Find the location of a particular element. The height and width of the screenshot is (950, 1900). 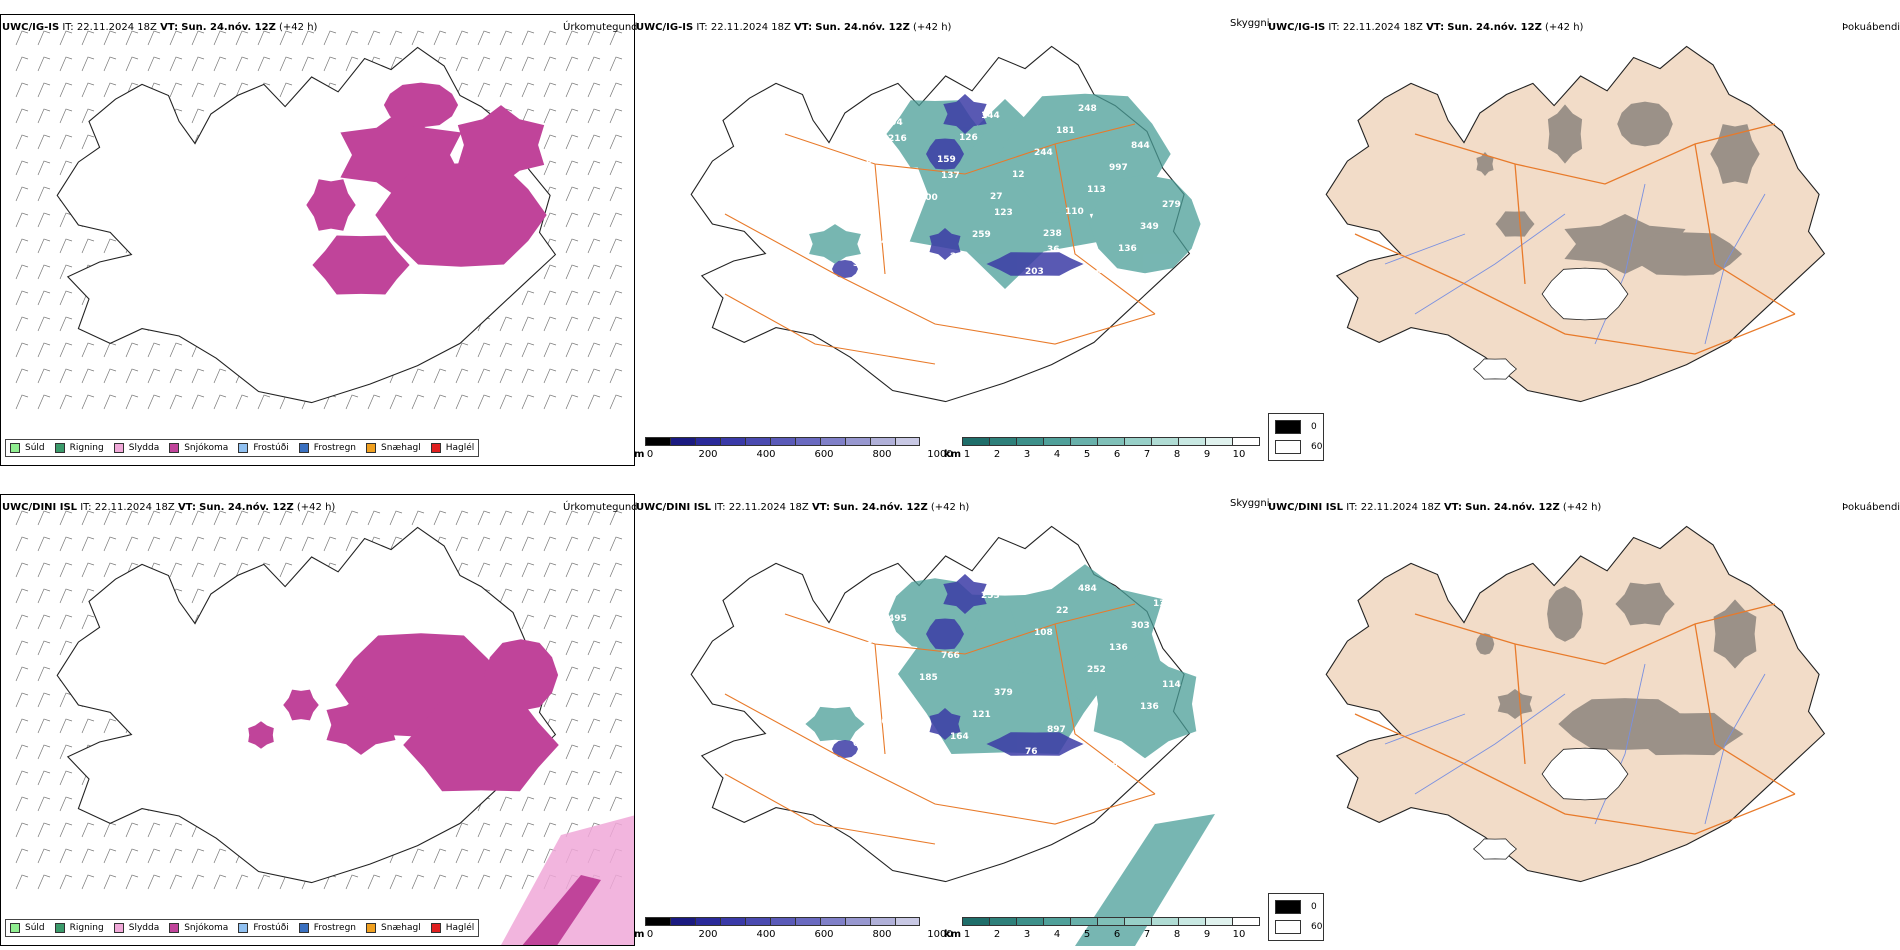

legend-label: Súld is located at coordinates (35, 928).